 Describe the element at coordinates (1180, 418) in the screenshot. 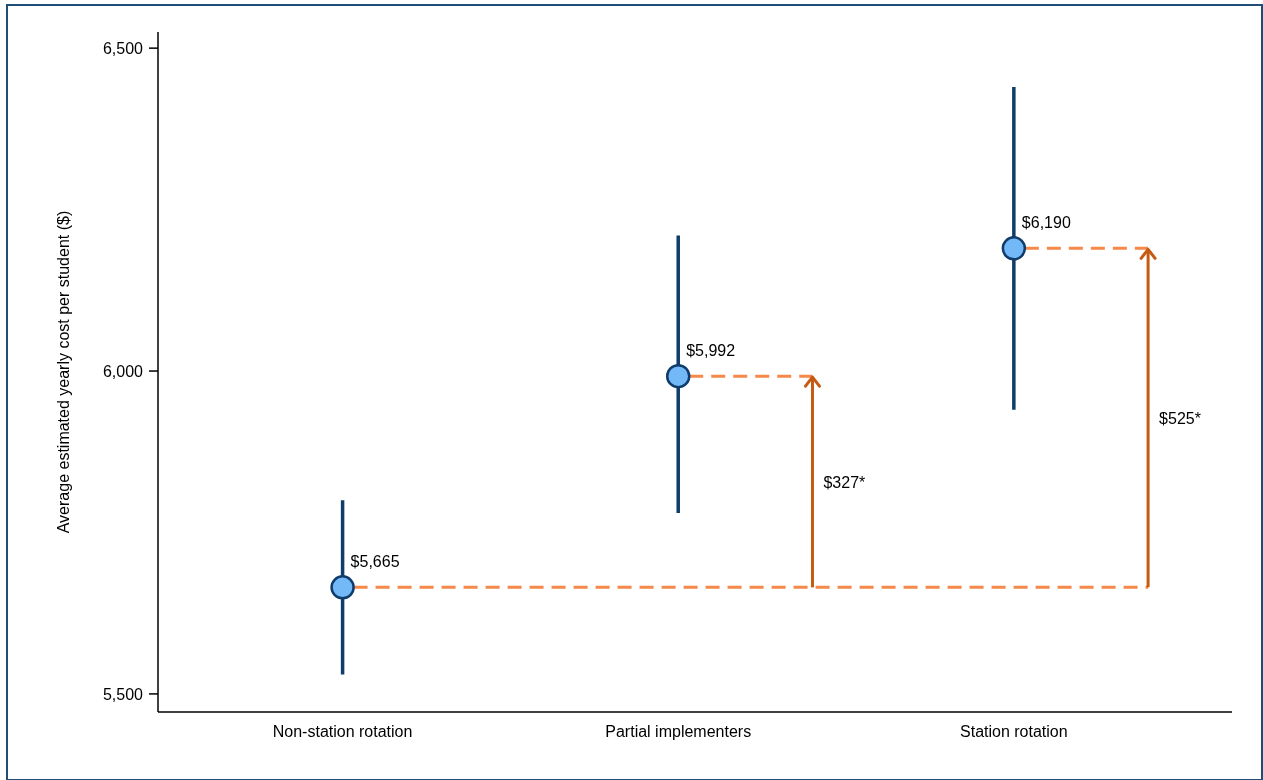

I see `annotation: $525*` at that location.